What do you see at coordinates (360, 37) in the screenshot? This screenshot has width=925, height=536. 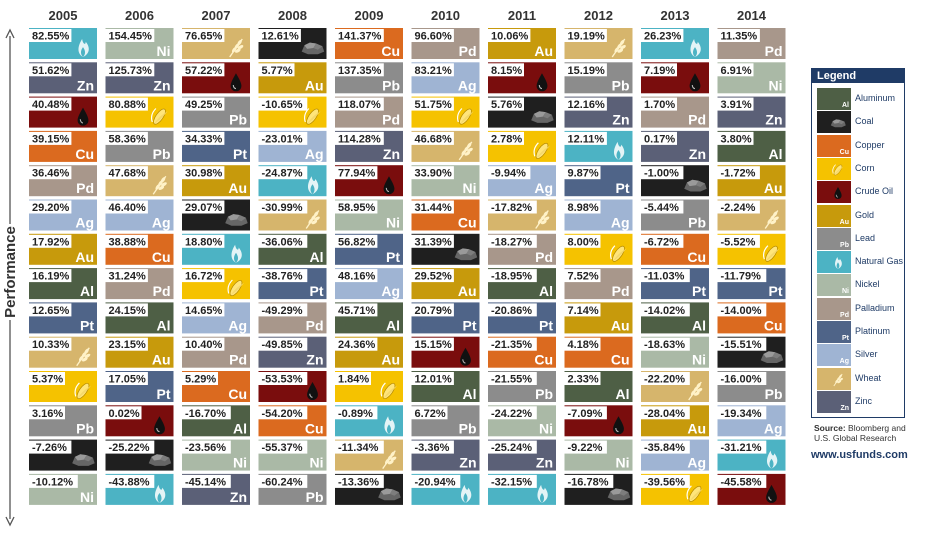 I see `tile-value: 141.37%` at bounding box center [360, 37].